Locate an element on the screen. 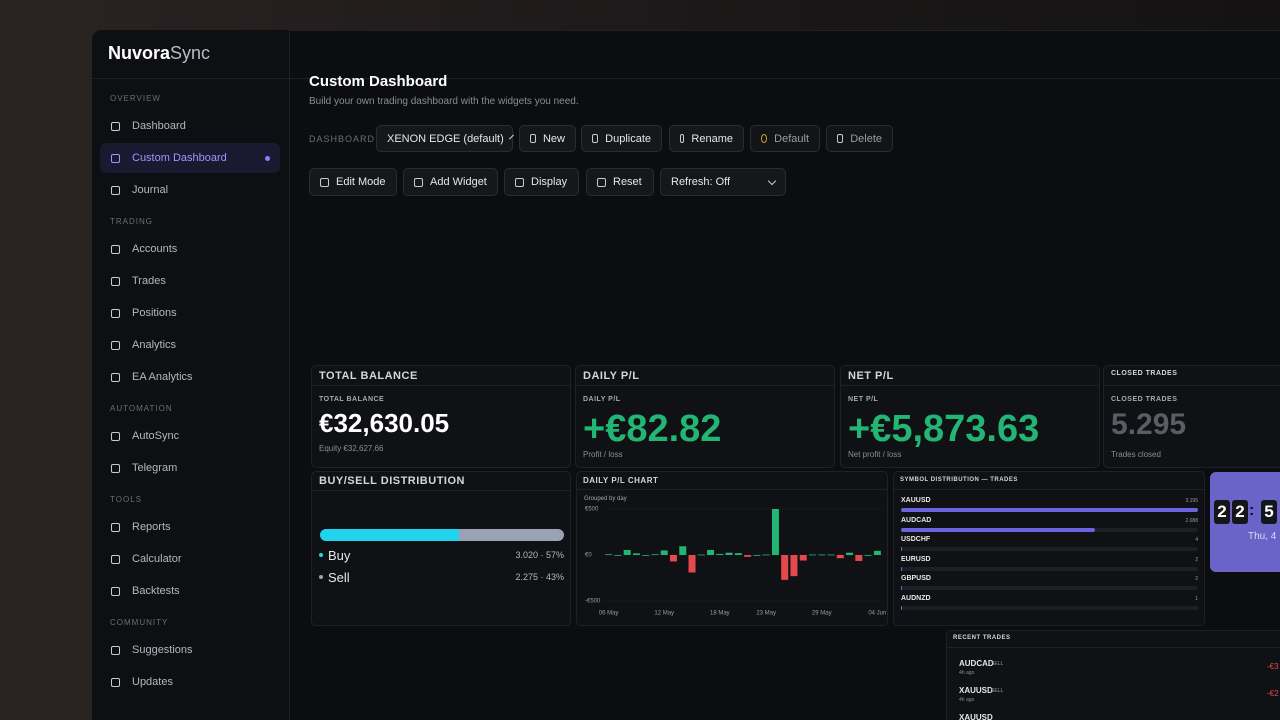 The image size is (1280, 720). symbol-name: AUDCAD is located at coordinates (916, 520).